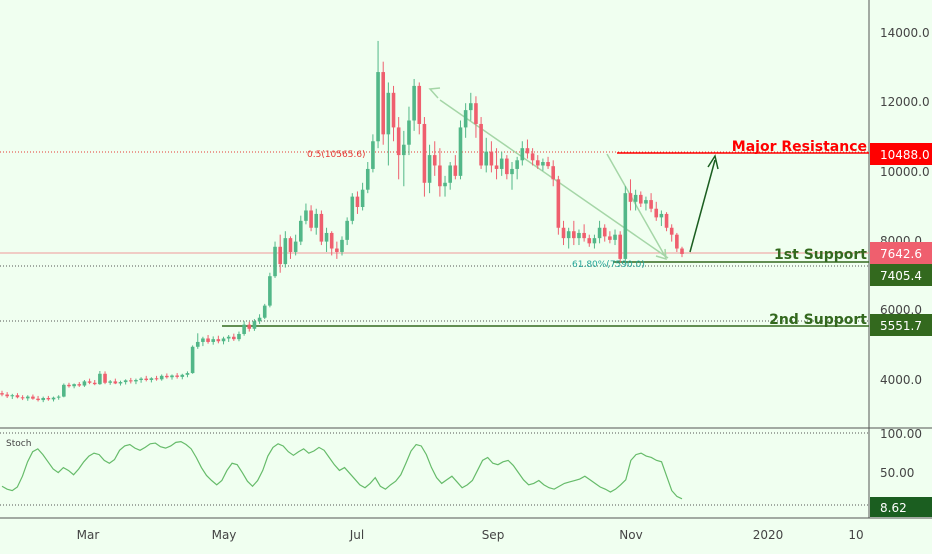 Image resolution: width=932 pixels, height=554 pixels. I want to click on second-support-price-tag: 5551.7, so click(901, 325).